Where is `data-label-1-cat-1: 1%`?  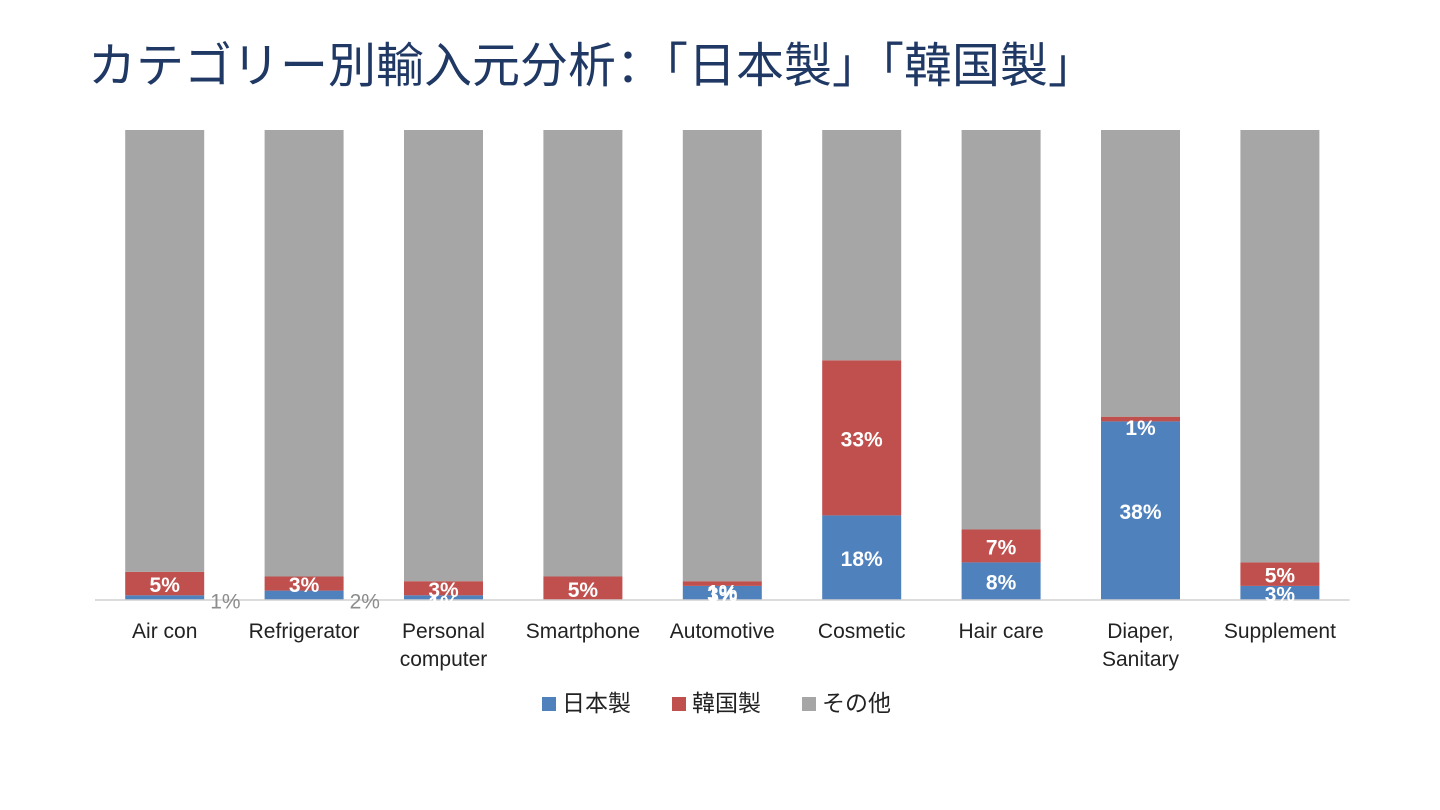
data-label-1-cat-1: 1% is located at coordinates (225, 602).